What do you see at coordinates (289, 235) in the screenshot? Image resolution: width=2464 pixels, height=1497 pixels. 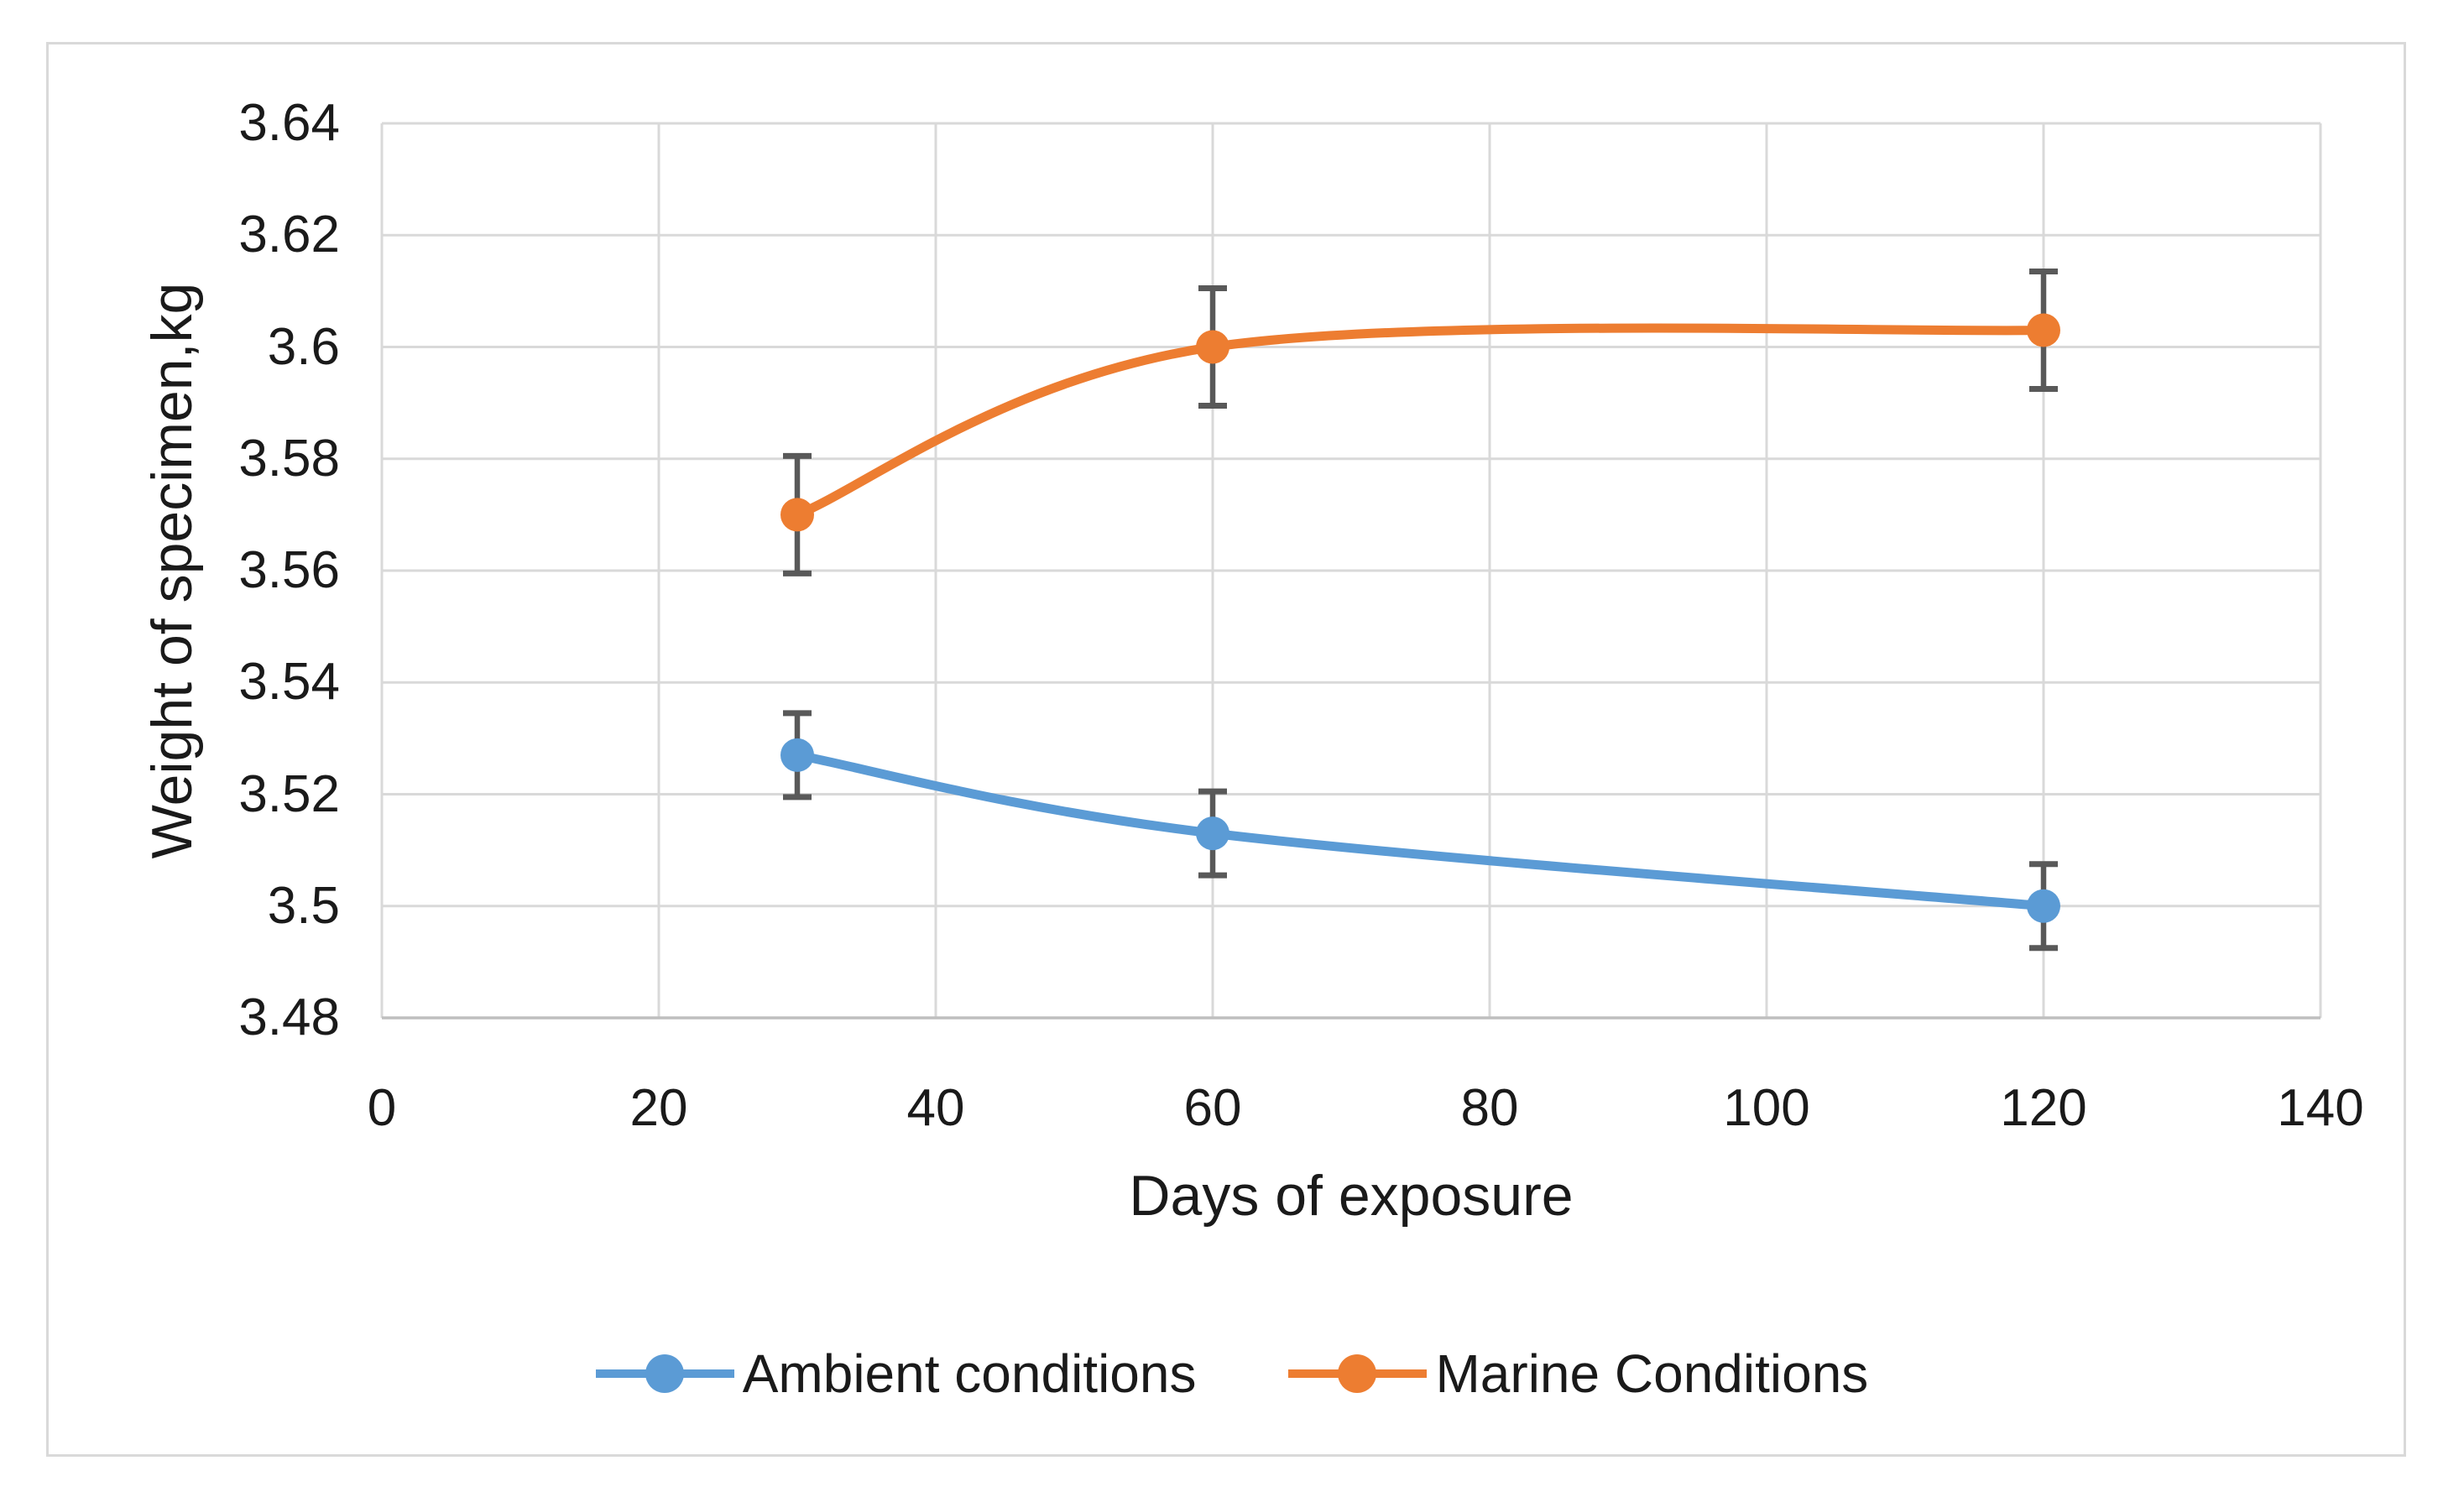 I see `y-tick-label: 3.62` at bounding box center [289, 235].